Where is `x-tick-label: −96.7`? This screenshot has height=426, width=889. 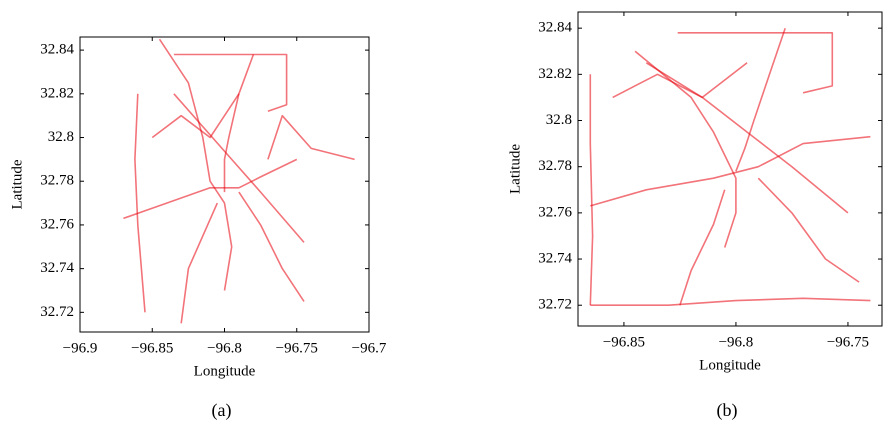 x-tick-label: −96.7 is located at coordinates (369, 348).